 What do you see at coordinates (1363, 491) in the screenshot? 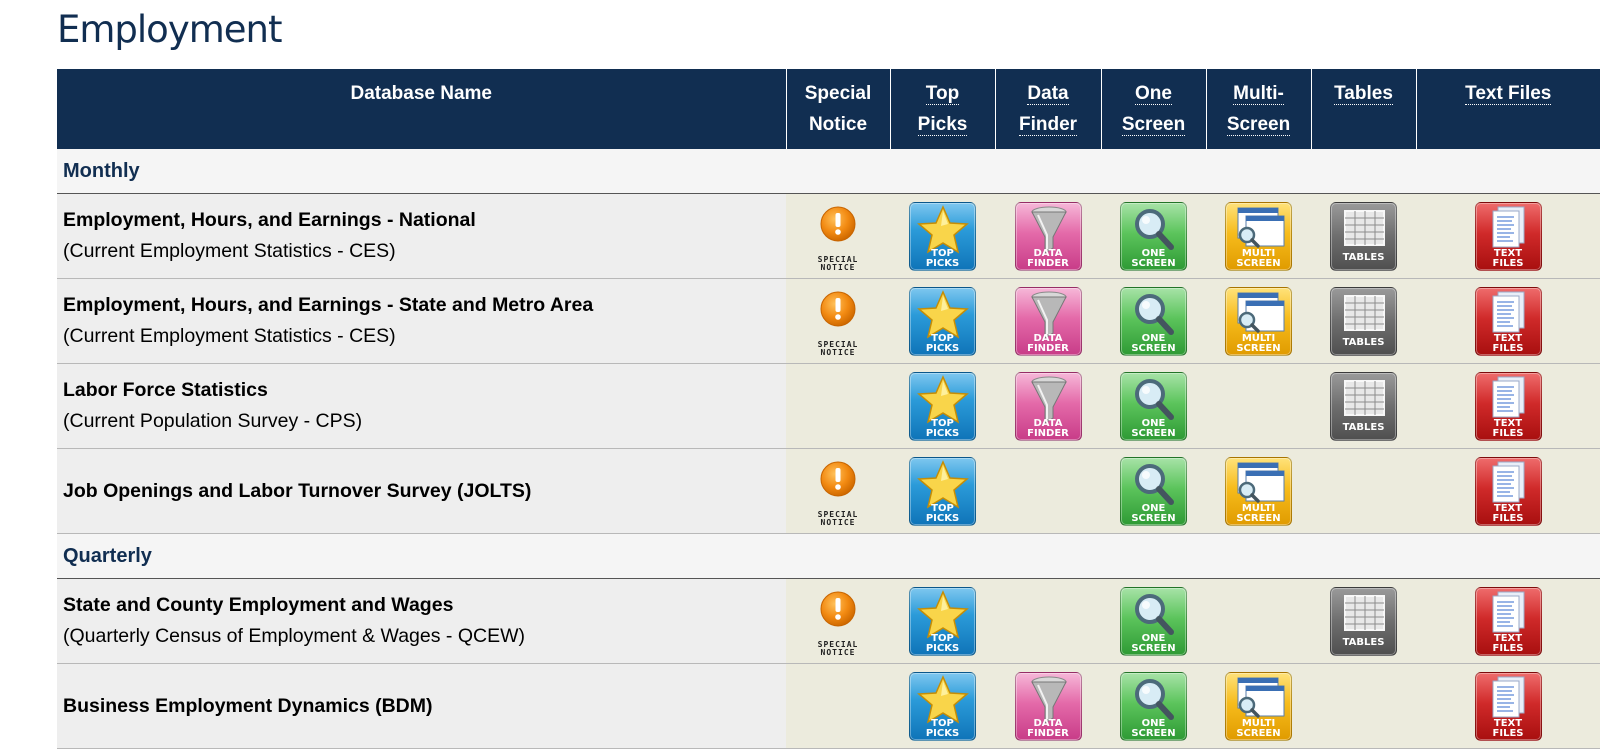
I see `cell-tables` at bounding box center [1363, 491].